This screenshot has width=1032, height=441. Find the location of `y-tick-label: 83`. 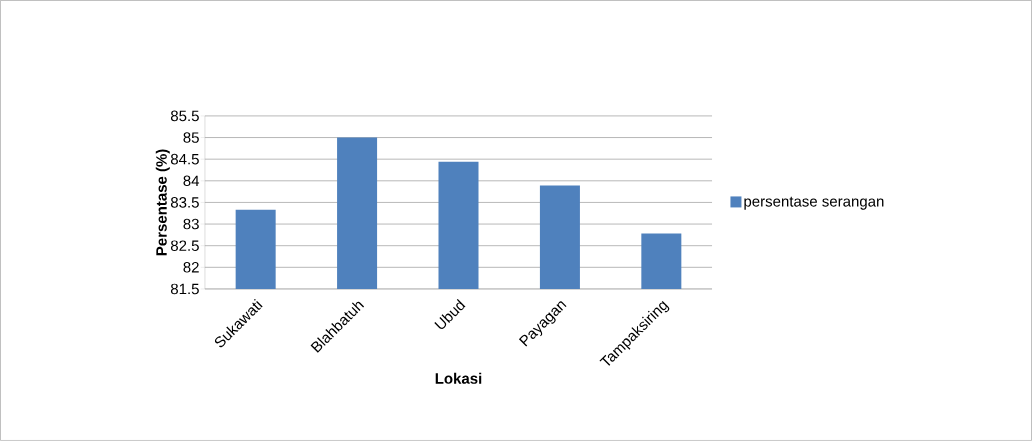

y-tick-label: 83 is located at coordinates (191, 224).